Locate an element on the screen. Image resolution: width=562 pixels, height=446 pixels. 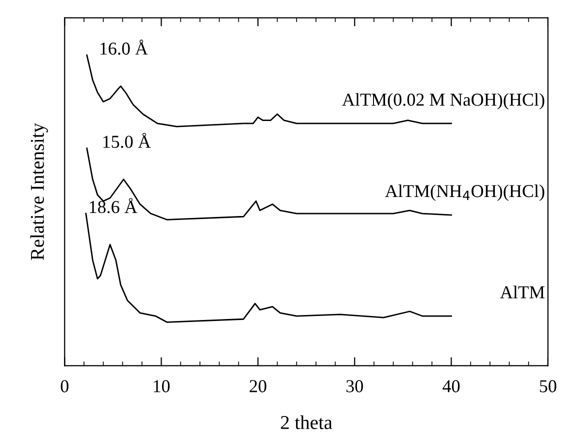
text: AlTM is located at coordinates (522, 292).